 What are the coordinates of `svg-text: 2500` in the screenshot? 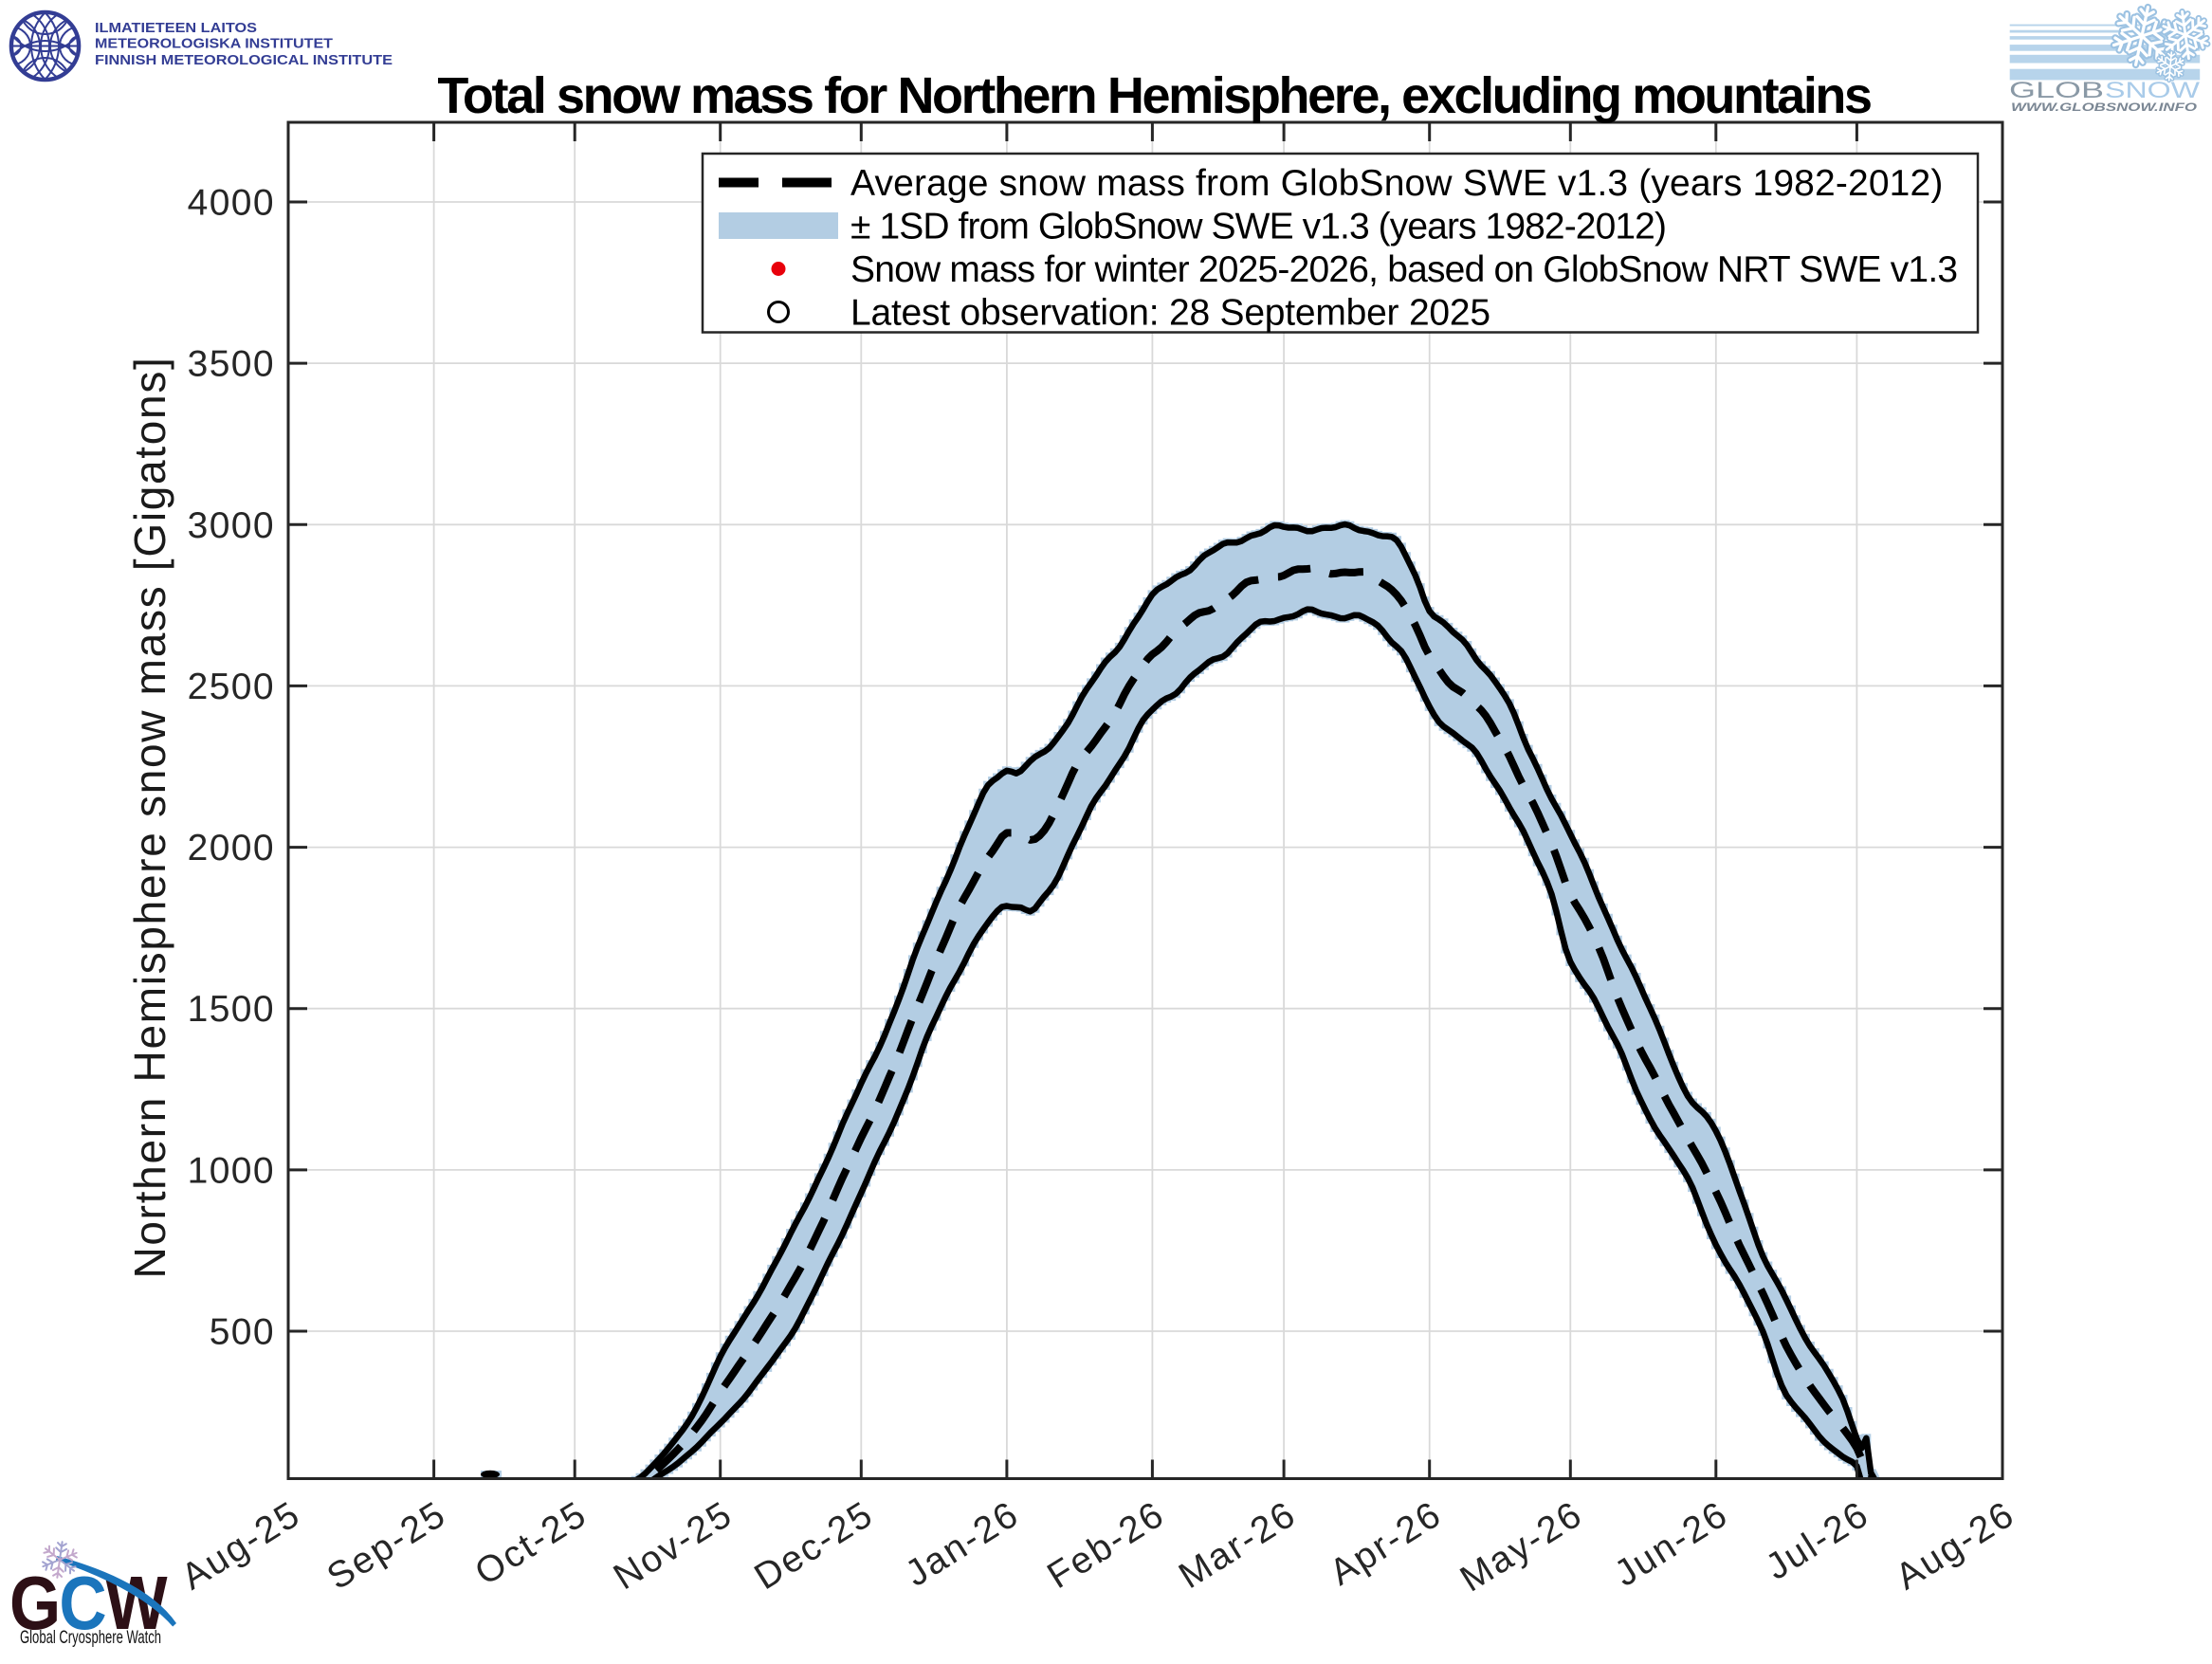 It's located at (231, 687).